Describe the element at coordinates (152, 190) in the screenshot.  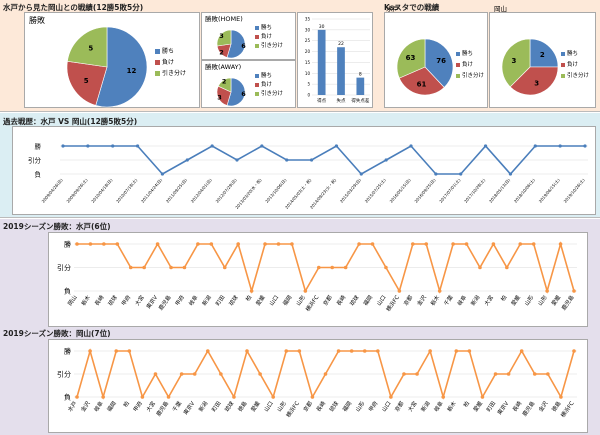
I see `x-tick-label: 2011/04/24(日)` at that location.